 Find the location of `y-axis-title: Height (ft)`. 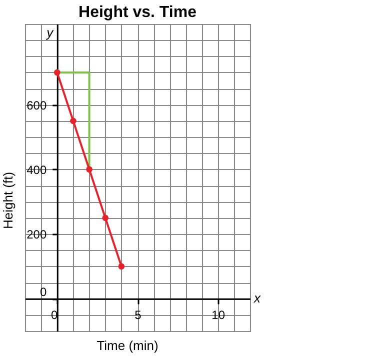

y-axis-title: Height (ft) is located at coordinates (8, 201).